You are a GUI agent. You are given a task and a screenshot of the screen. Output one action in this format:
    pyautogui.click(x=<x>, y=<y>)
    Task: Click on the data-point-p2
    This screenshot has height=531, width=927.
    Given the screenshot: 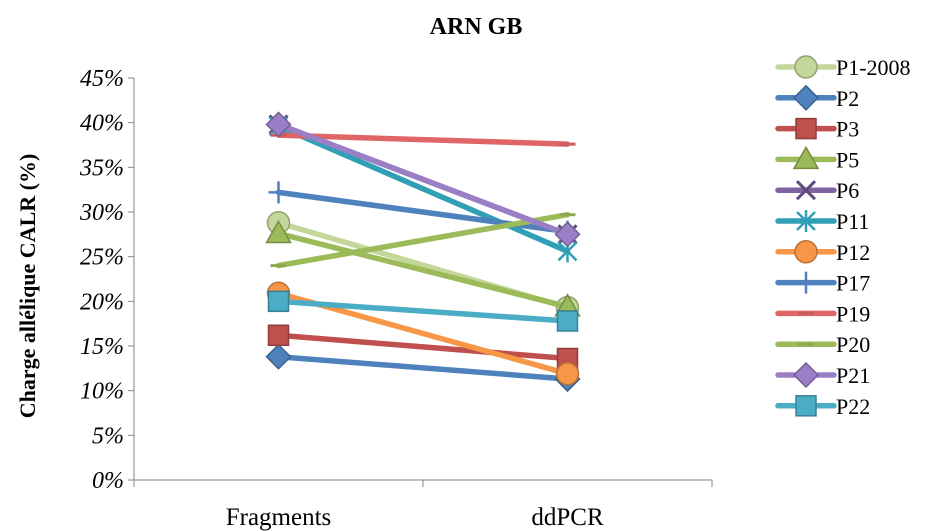 What is the action you would take?
    pyautogui.click(x=278, y=356)
    